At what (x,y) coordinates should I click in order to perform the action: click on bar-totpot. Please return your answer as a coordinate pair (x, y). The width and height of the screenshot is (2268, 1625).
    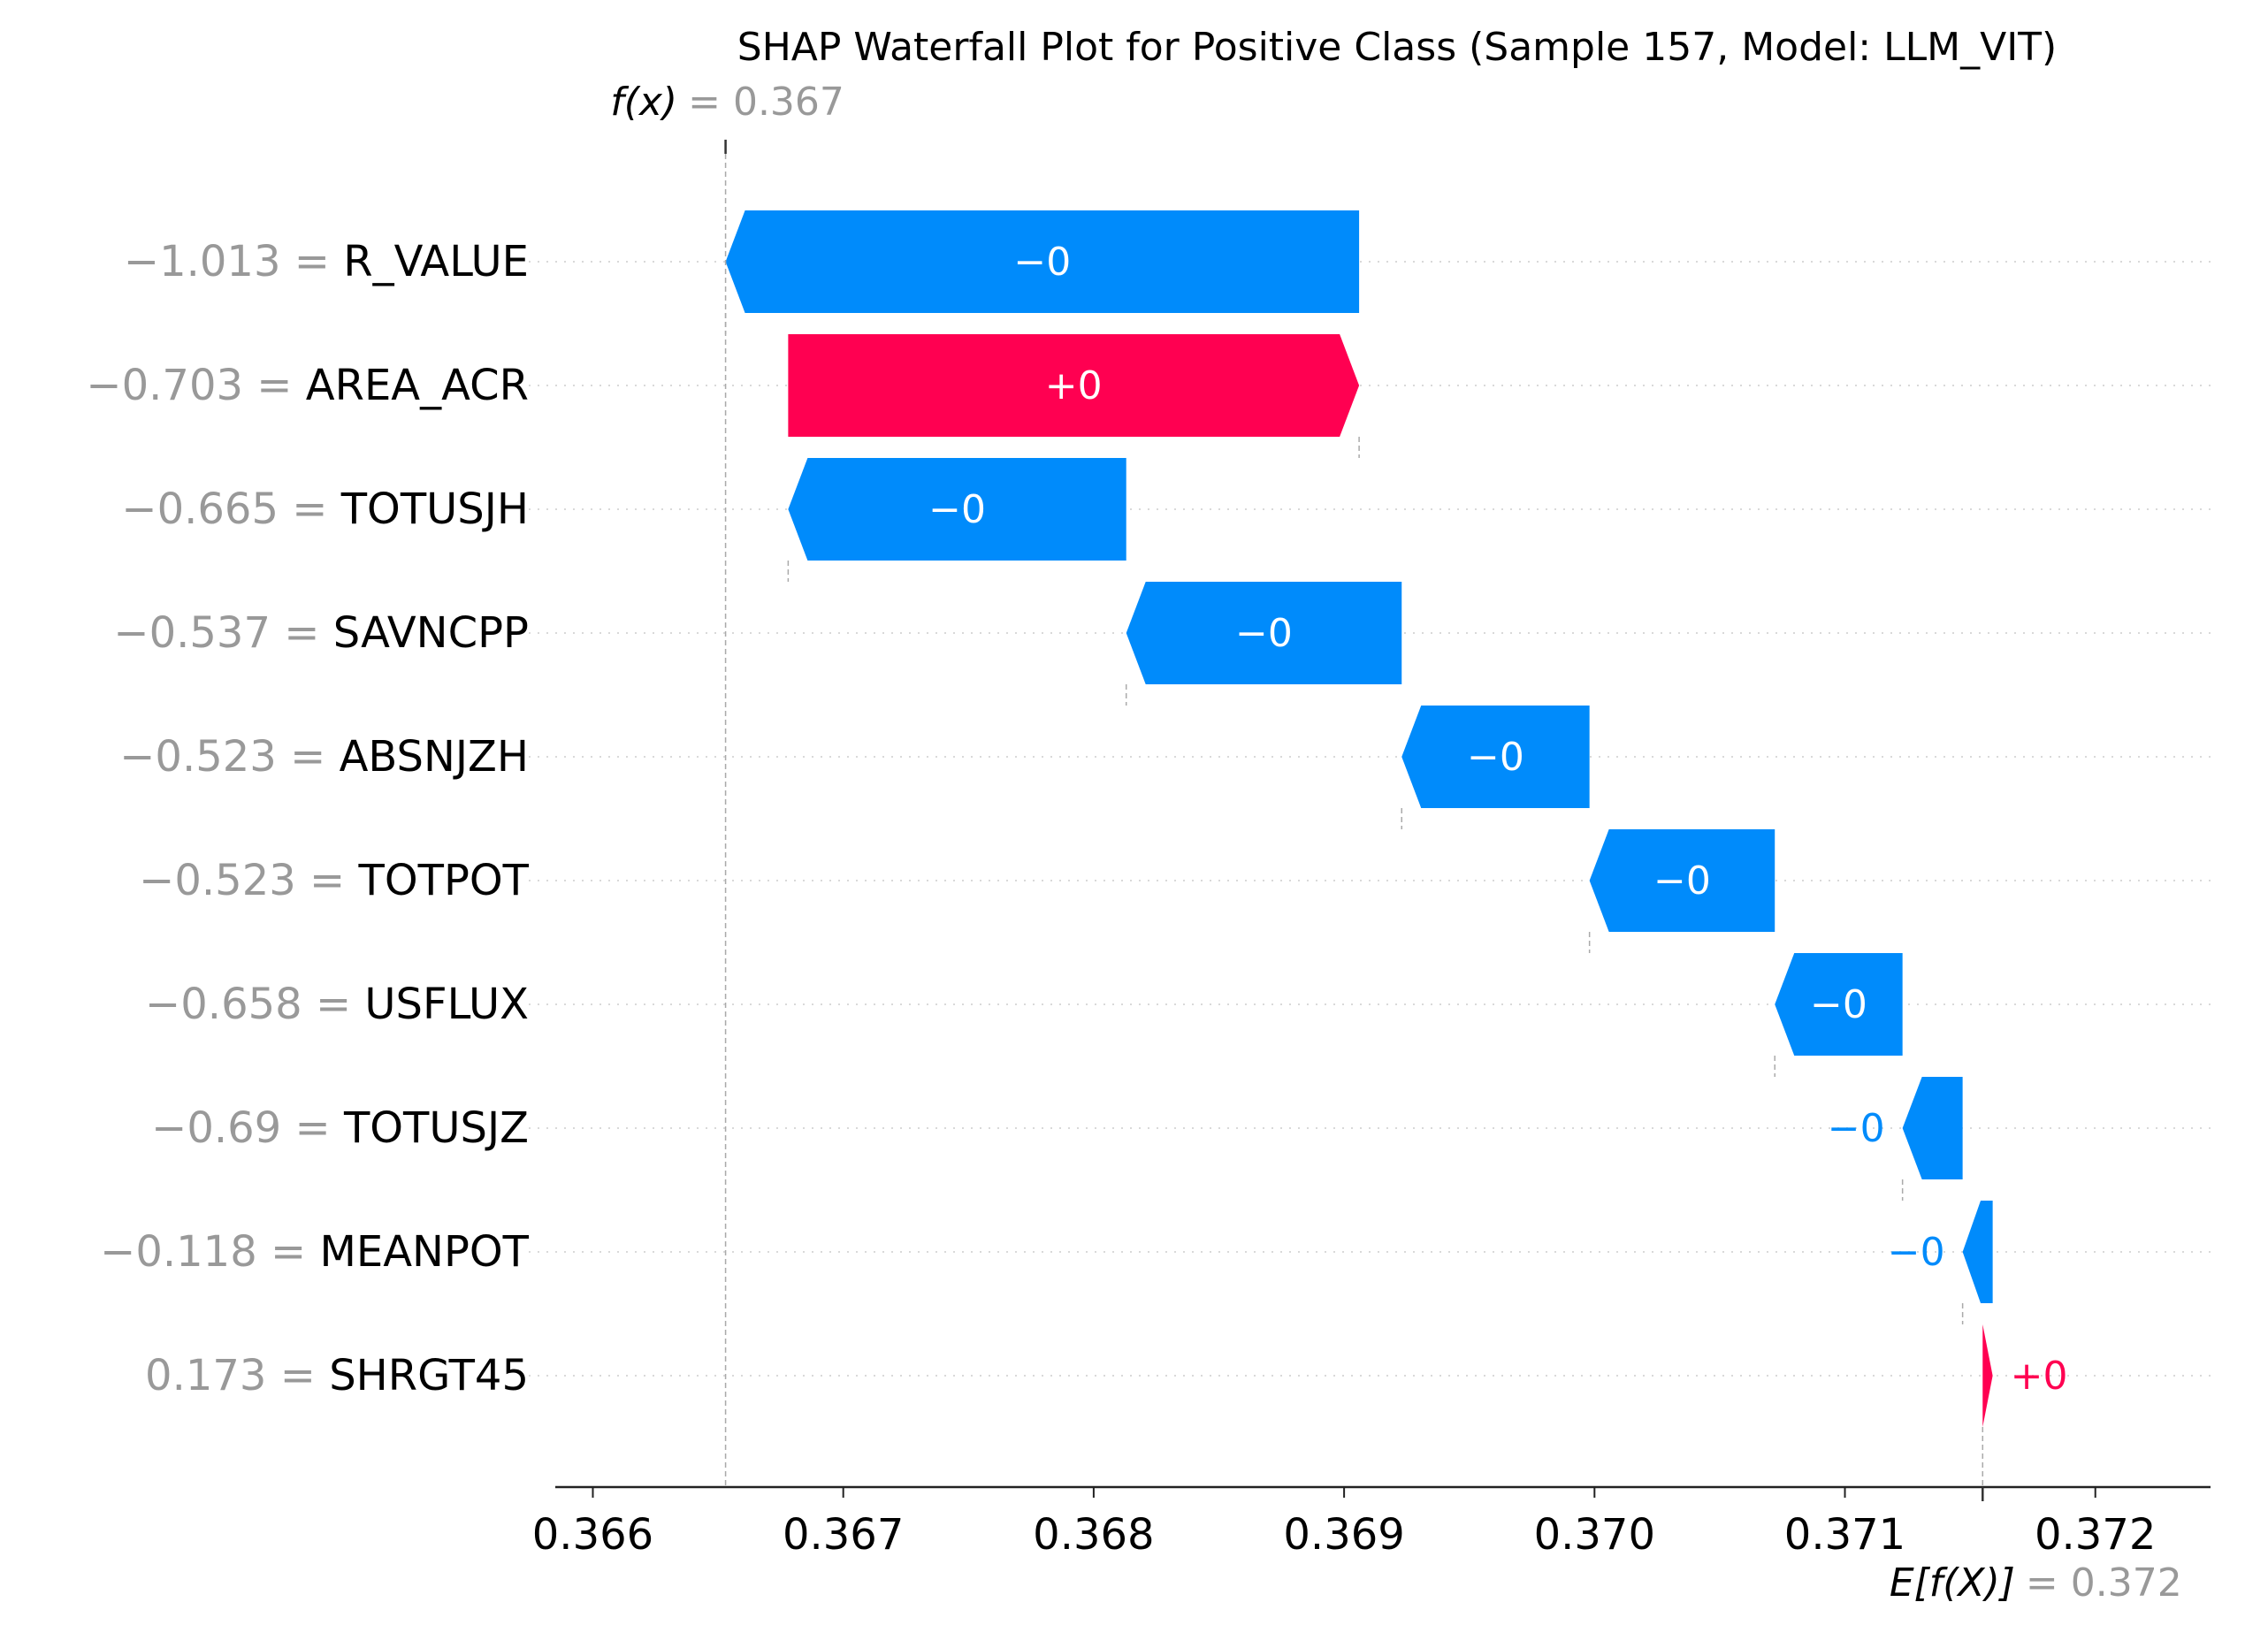
    Looking at the image, I should click on (1682, 881).